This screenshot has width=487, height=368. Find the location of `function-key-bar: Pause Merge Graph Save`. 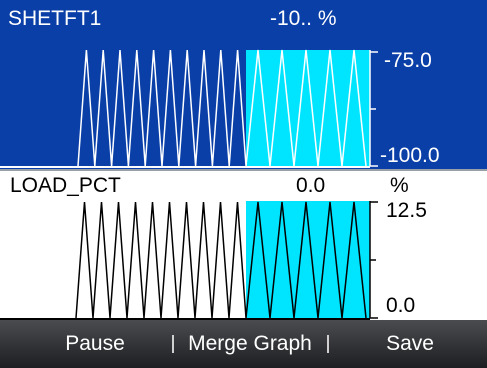

function-key-bar: Pause Merge Graph Save is located at coordinates (243, 344).